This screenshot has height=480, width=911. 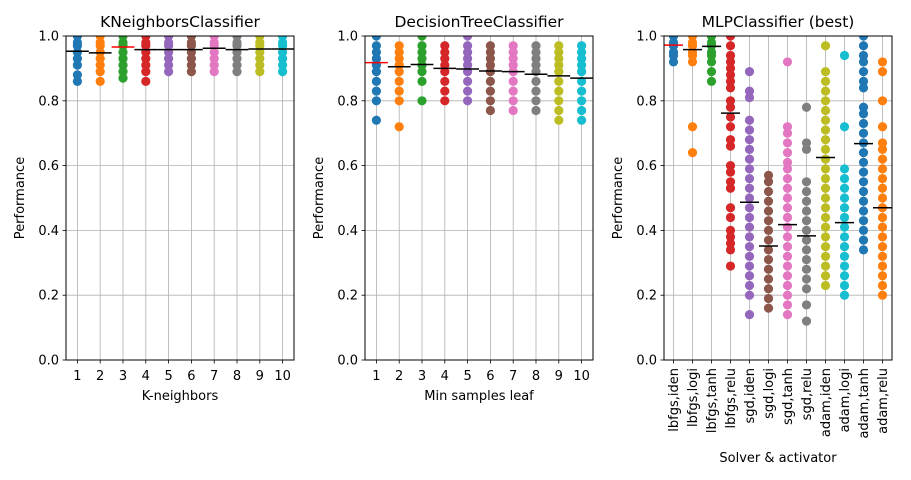 I want to click on y-tick-label: 0.6, so click(x=48, y=166).